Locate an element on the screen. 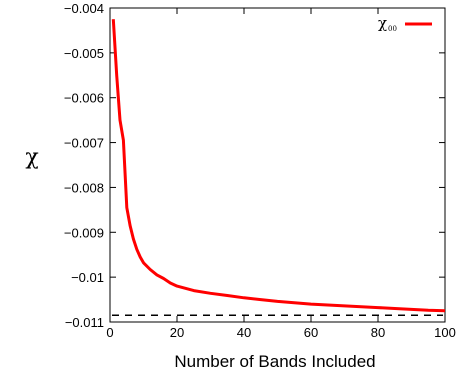 The height and width of the screenshot is (376, 460). x-tick-label: 0 is located at coordinates (109, 332).